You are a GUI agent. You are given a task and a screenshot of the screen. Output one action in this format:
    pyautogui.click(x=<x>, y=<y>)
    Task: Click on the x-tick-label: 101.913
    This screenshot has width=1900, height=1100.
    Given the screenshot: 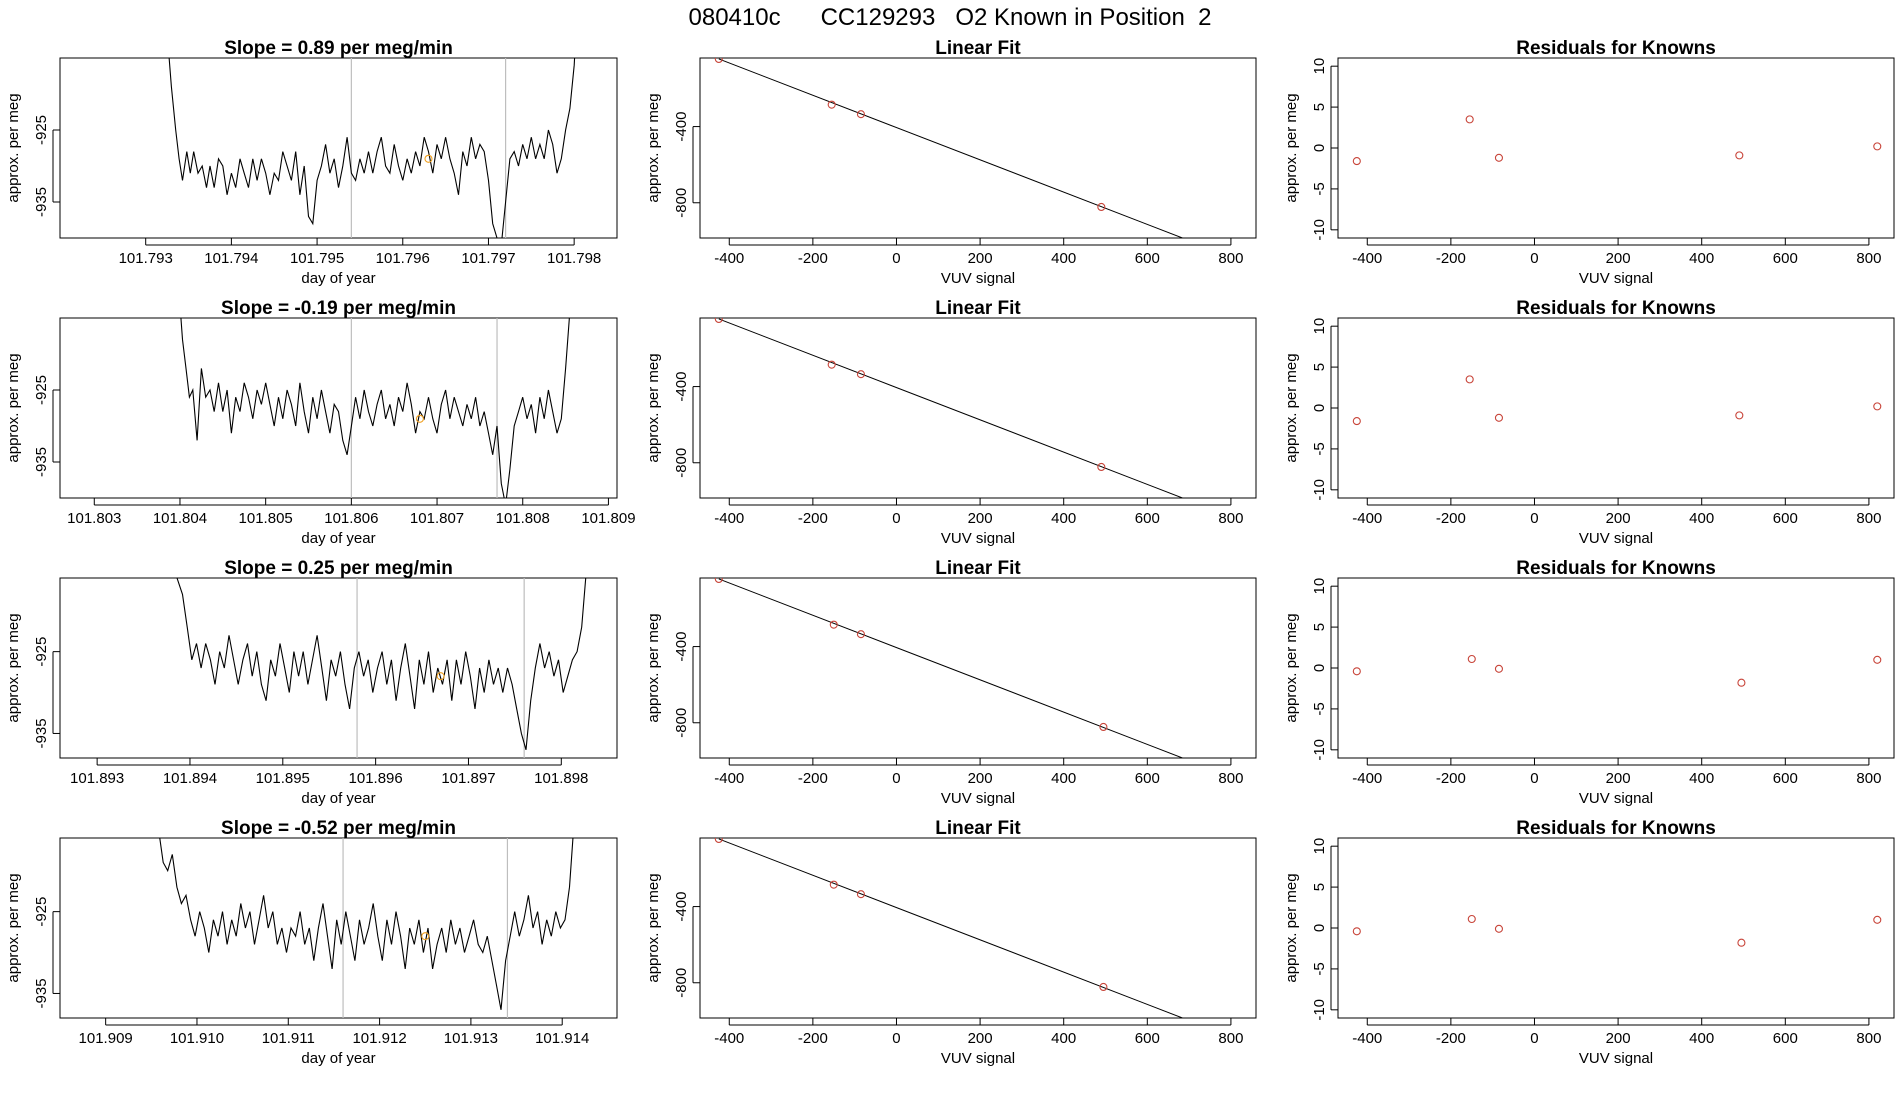 What is the action you would take?
    pyautogui.click(x=471, y=1038)
    